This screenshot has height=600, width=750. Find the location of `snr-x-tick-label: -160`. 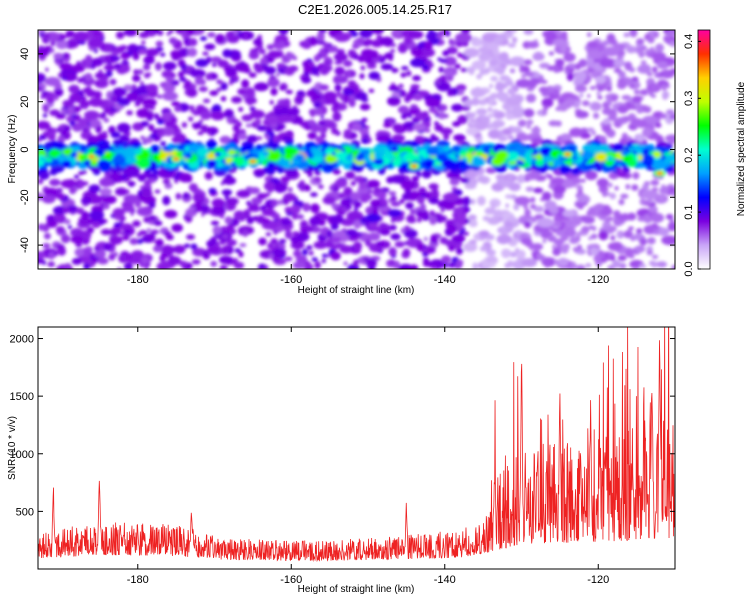

snr-x-tick-label: -160 is located at coordinates (291, 580).